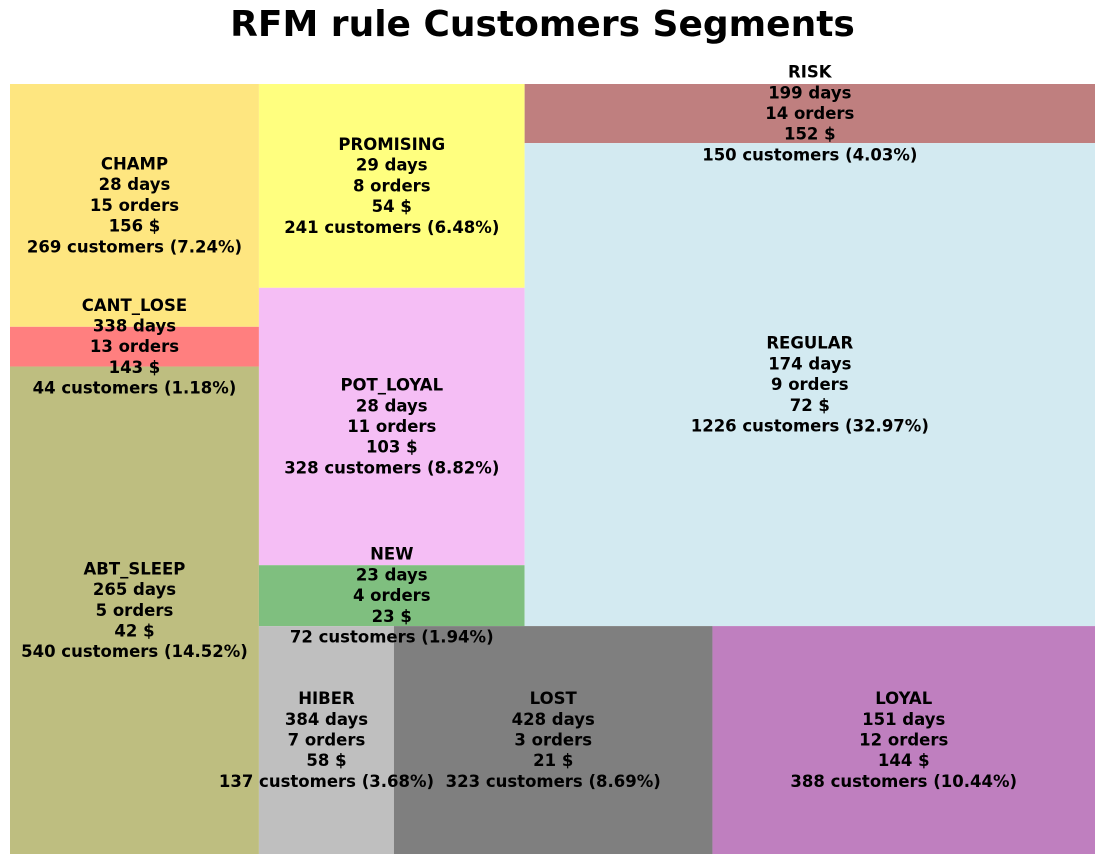 Image resolution: width=1105 pixels, height=864 pixels. Describe the element at coordinates (553, 781) in the screenshot. I see `segment-customers-label: 323 customers (8.69%)` at that location.